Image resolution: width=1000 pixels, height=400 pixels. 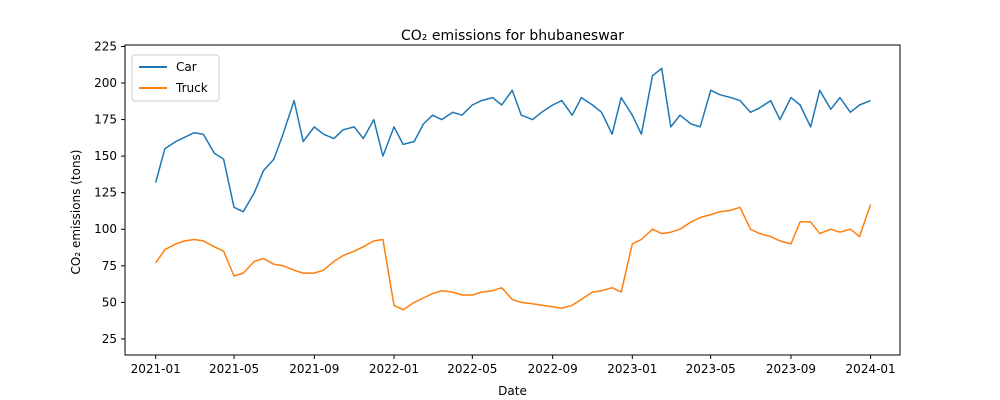 What do you see at coordinates (871, 369) in the screenshot?
I see `x-tick-label: 2024-01` at bounding box center [871, 369].